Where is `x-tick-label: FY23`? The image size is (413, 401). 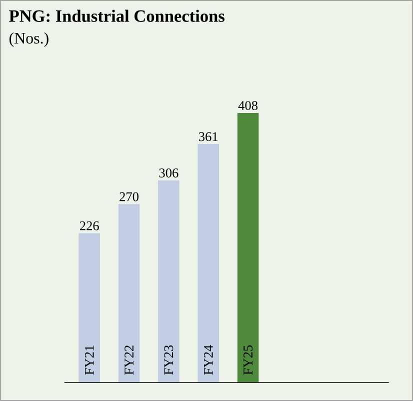
x-tick-label: FY23 is located at coordinates (169, 360).